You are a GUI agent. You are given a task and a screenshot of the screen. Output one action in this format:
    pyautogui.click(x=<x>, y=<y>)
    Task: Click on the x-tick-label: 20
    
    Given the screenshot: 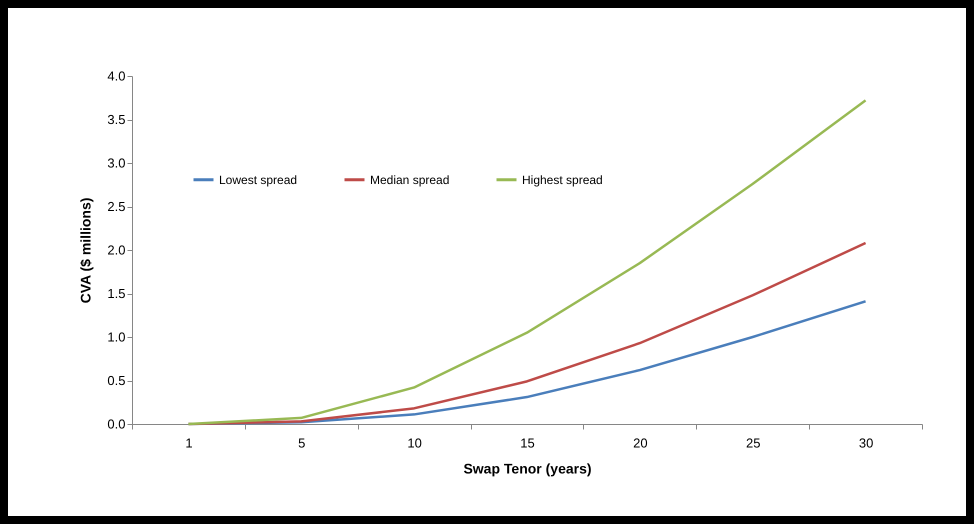 What is the action you would take?
    pyautogui.click(x=640, y=443)
    